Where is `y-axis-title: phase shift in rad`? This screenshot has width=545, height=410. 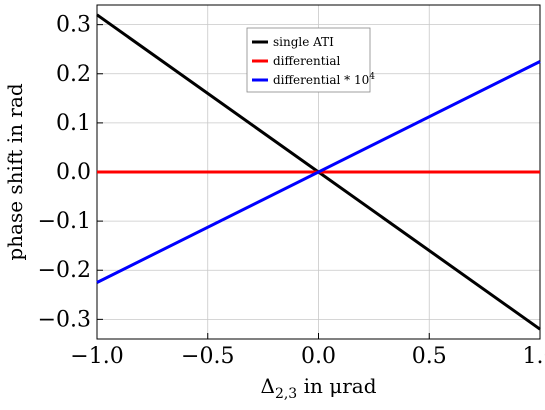 y-axis-title: phase shift in rad is located at coordinates (15, 172).